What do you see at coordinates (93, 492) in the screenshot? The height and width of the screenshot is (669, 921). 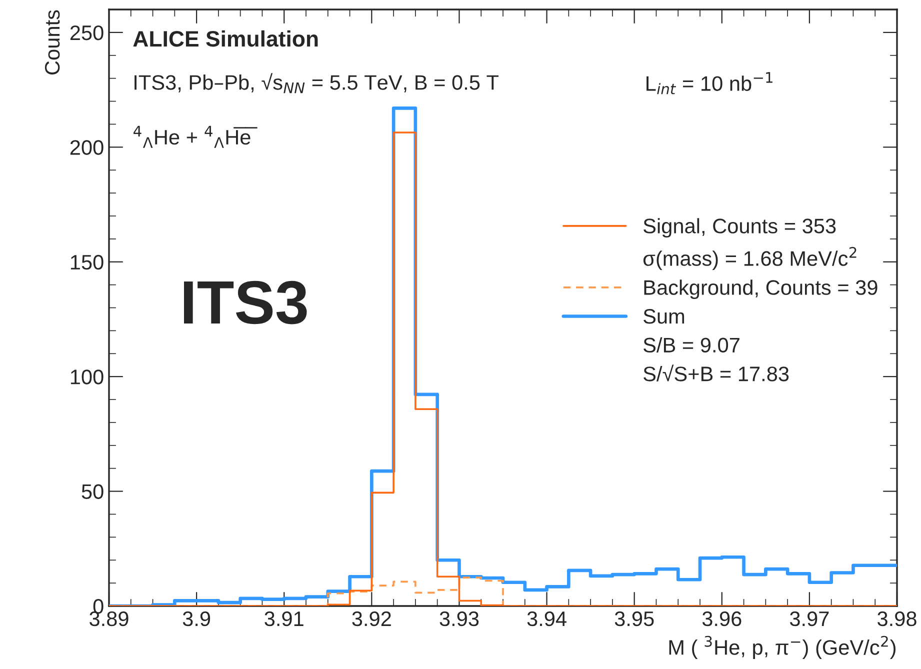 I see `y-tick-label: 50` at bounding box center [93, 492].